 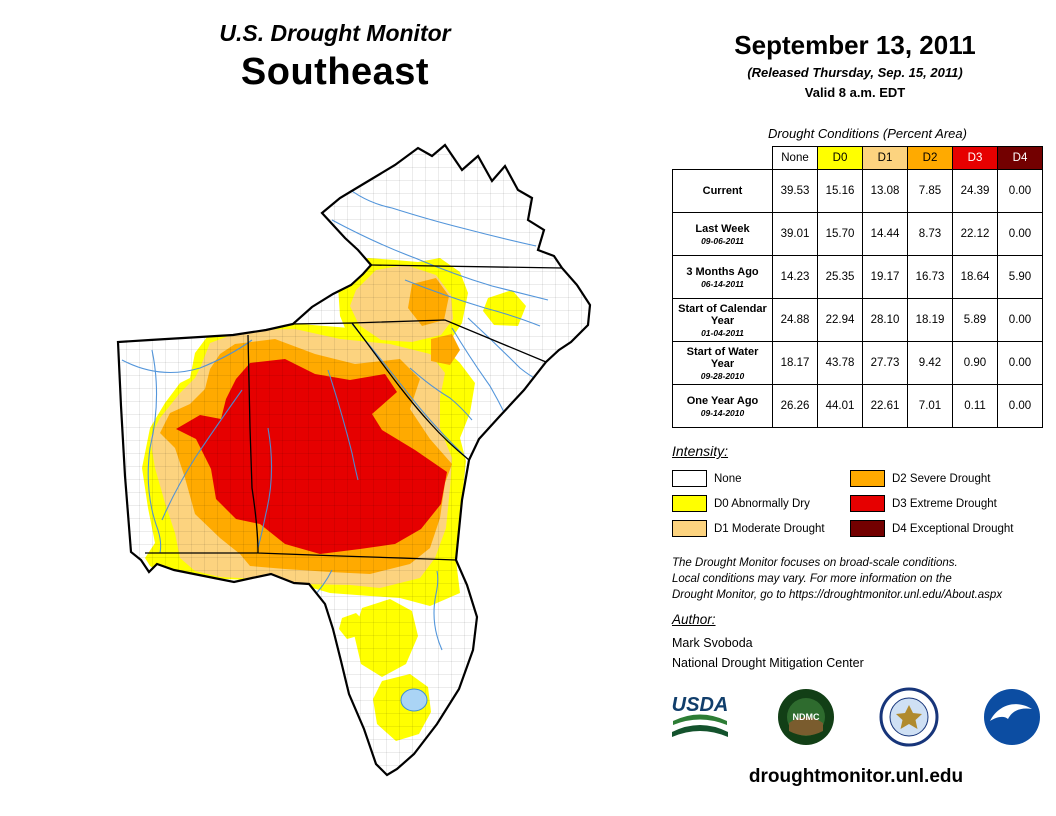 I want to click on cell-value: 18.19, so click(x=930, y=320).